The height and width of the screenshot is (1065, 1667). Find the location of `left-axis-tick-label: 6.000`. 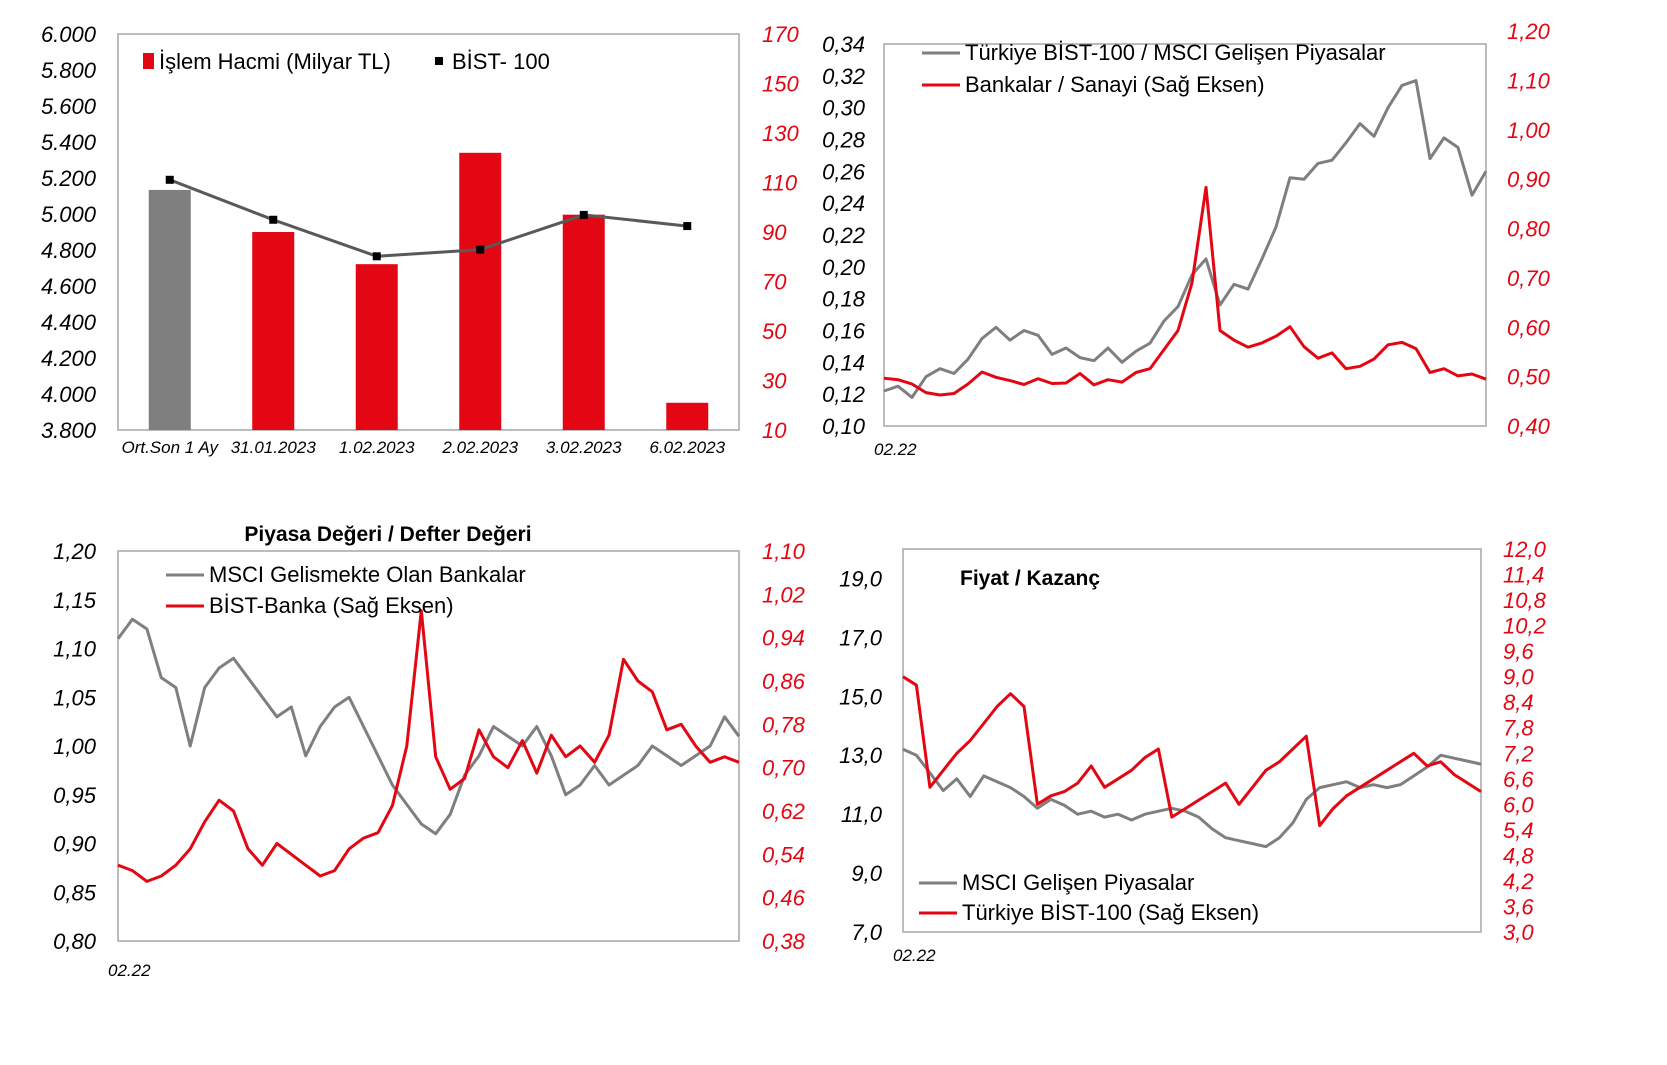

left-axis-tick-label: 6.000 is located at coordinates (69, 34).